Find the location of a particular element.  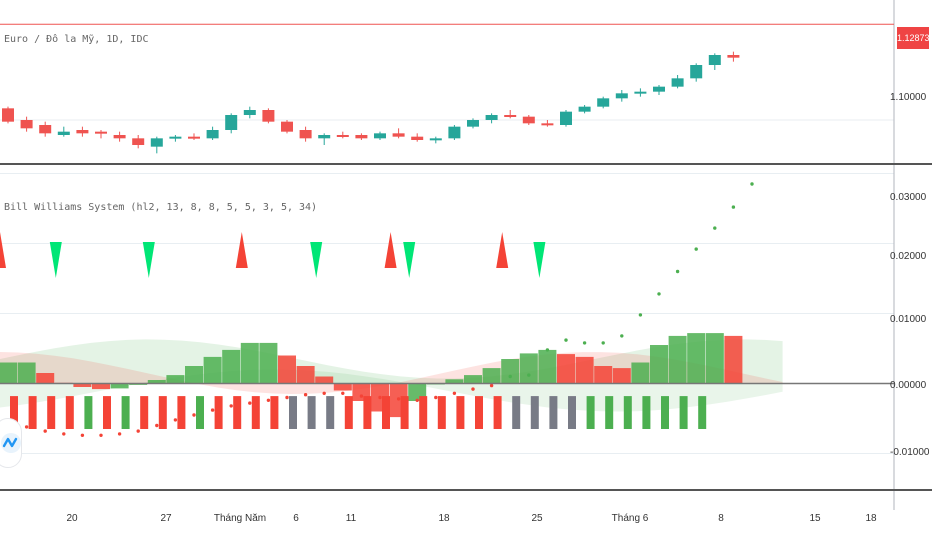

x-axis-tick: 15 is located at coordinates (815, 518).